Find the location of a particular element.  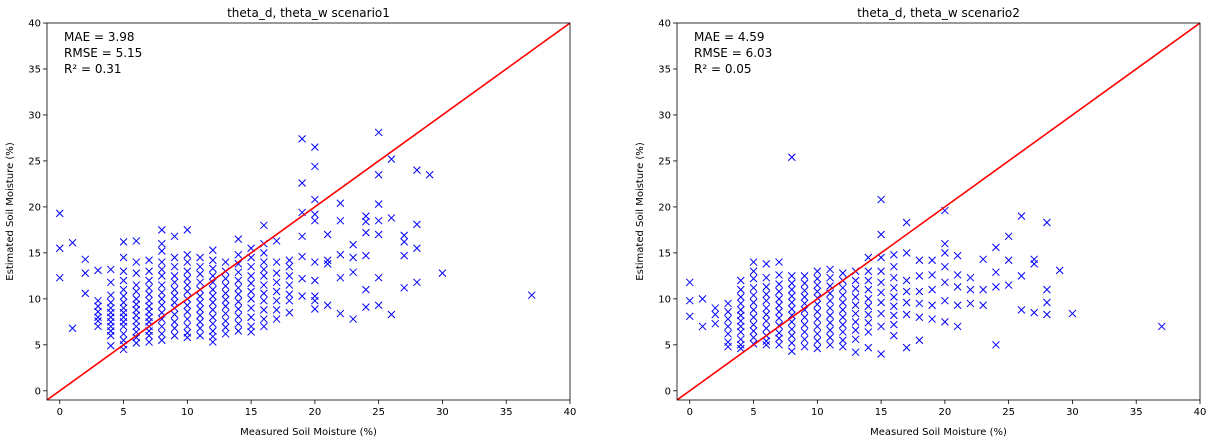

y-tick-label: 10 is located at coordinates (34, 299).